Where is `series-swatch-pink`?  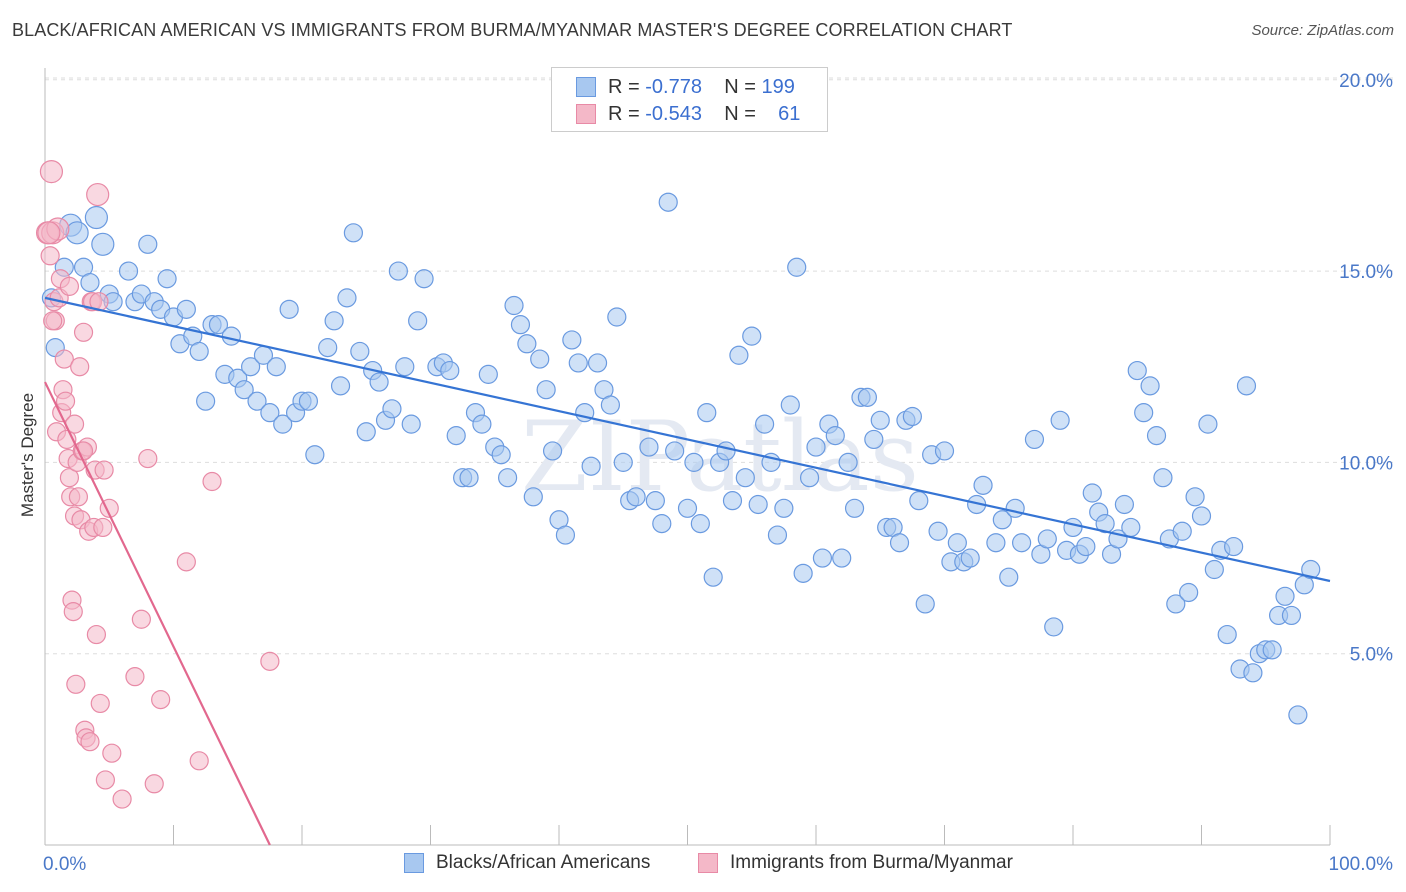
series-swatch-pink is located at coordinates (708, 863).